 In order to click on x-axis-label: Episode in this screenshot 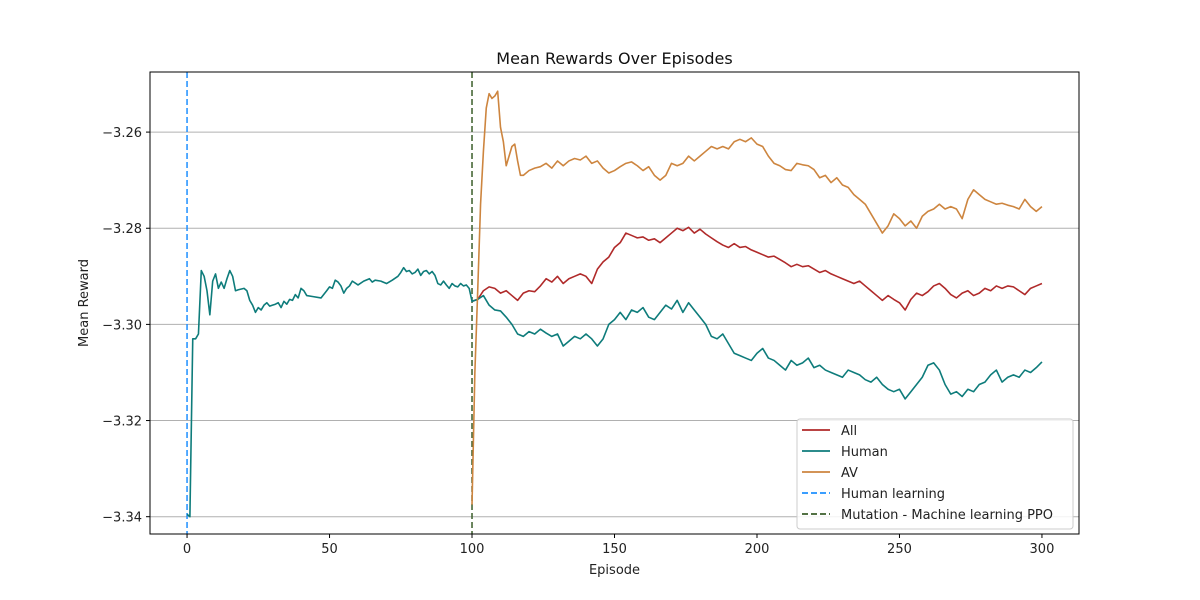, I will do `click(614, 570)`.